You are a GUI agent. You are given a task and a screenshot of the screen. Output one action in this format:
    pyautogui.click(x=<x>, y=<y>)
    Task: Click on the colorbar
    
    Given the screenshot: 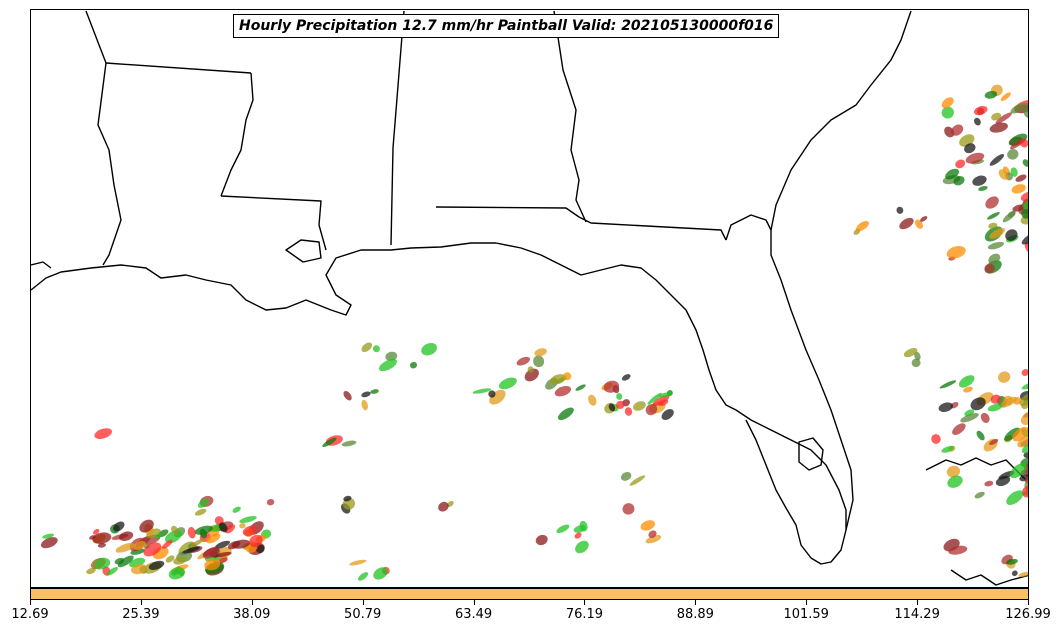 What is the action you would take?
    pyautogui.click(x=529, y=594)
    